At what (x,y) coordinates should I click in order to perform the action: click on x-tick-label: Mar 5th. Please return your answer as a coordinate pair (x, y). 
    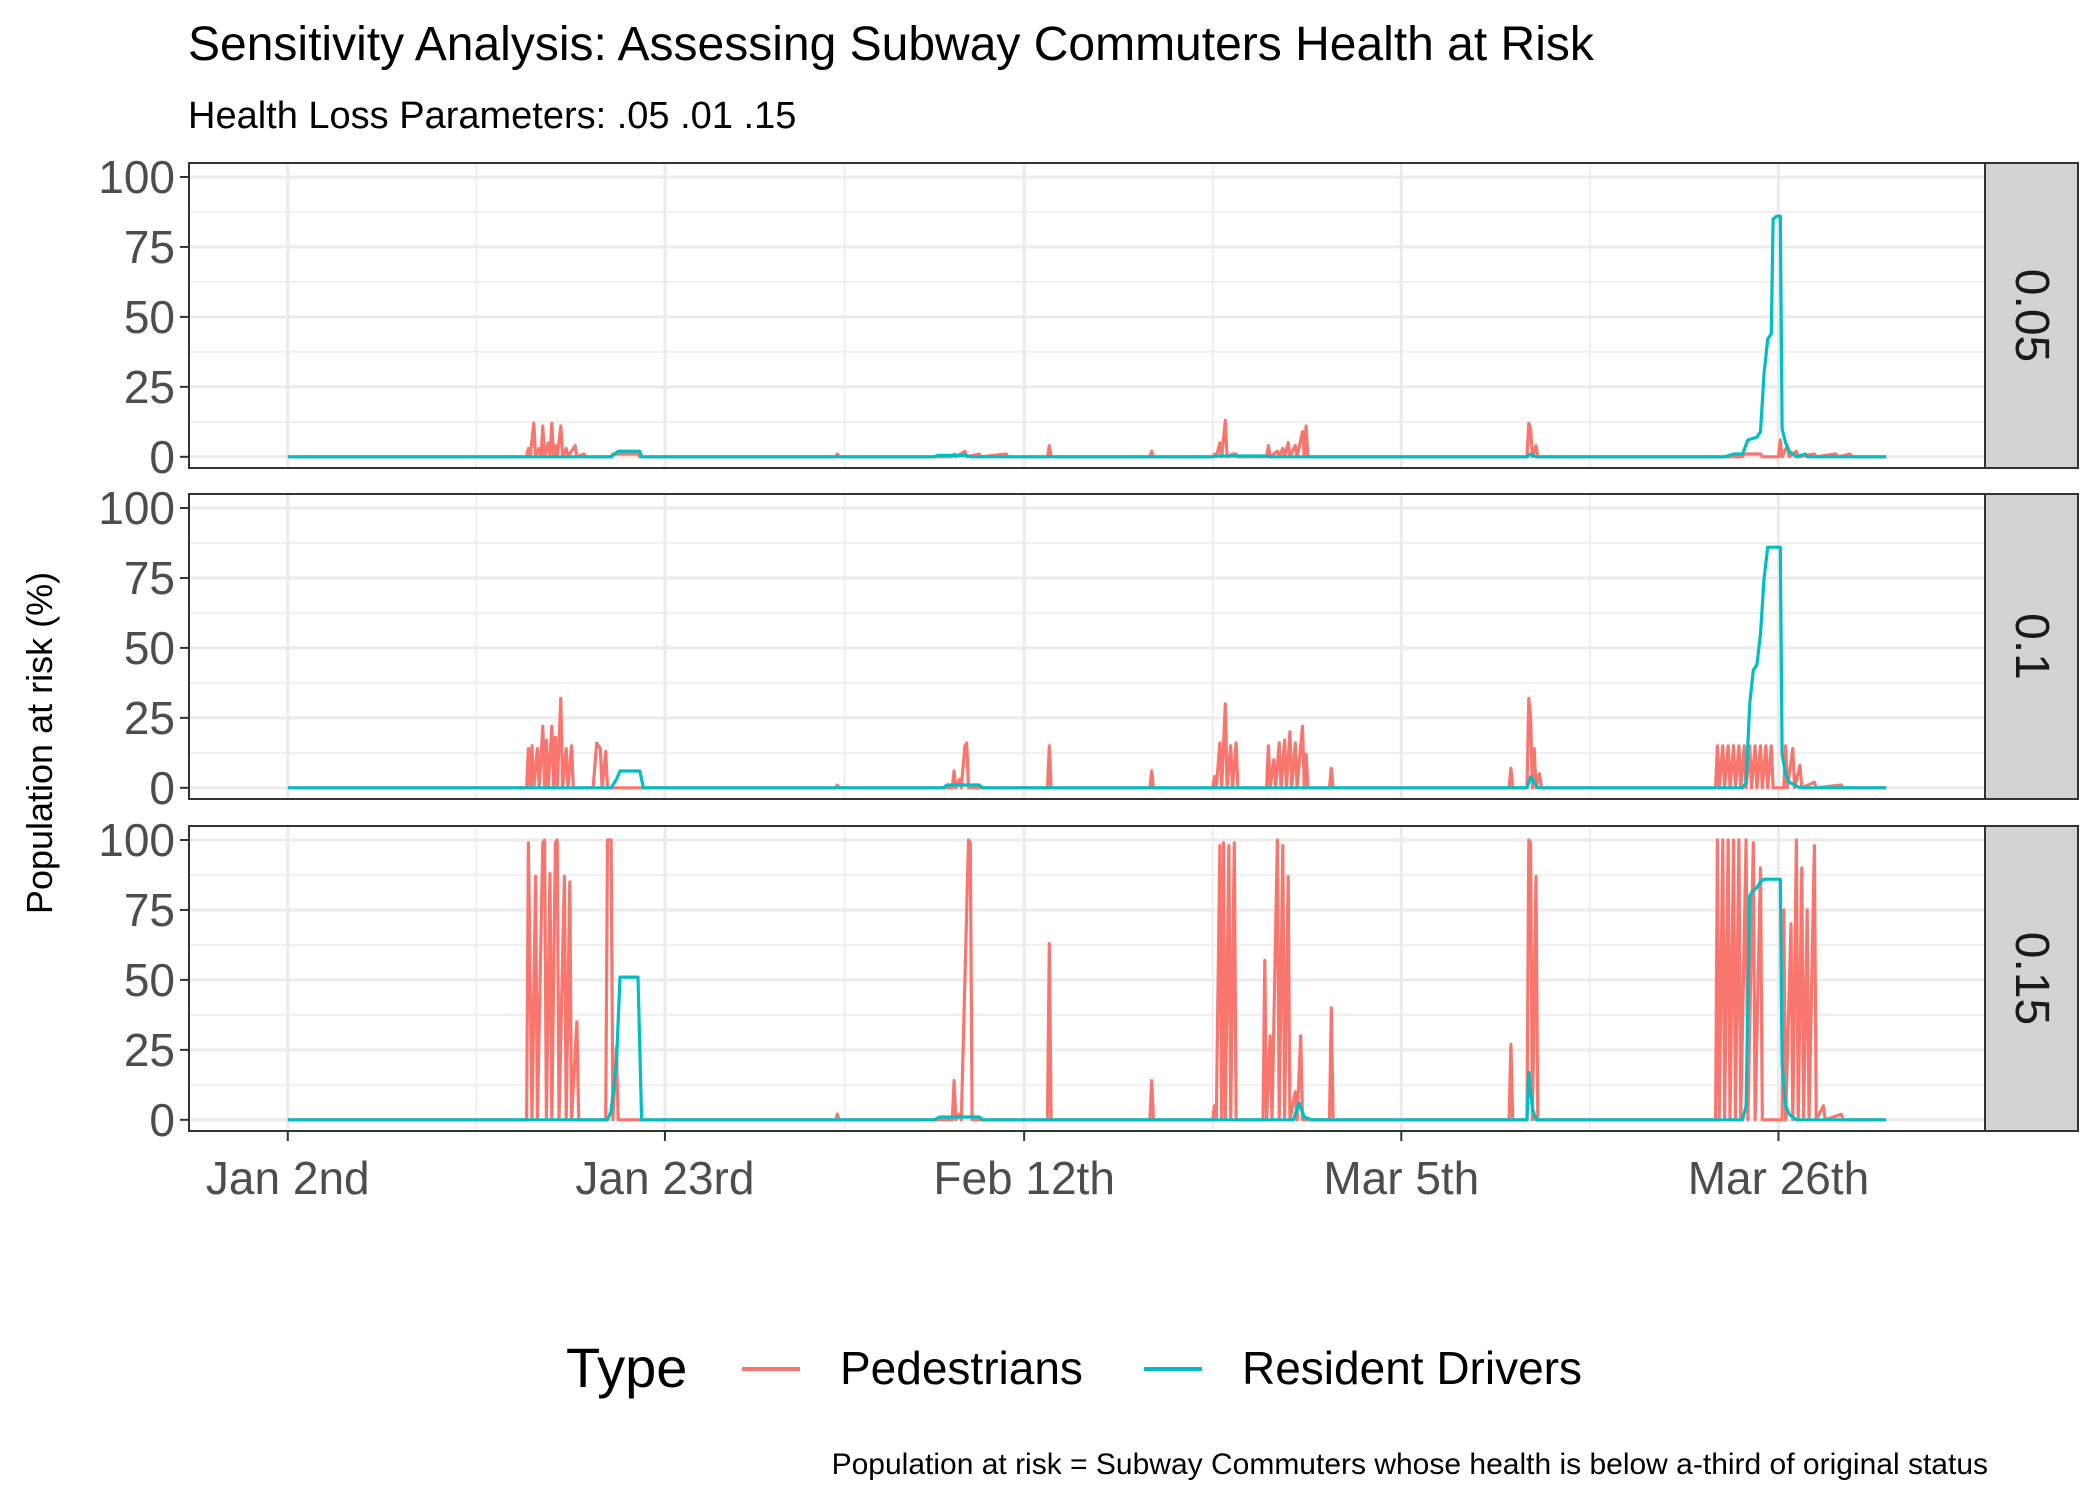
    Looking at the image, I should click on (1401, 1178).